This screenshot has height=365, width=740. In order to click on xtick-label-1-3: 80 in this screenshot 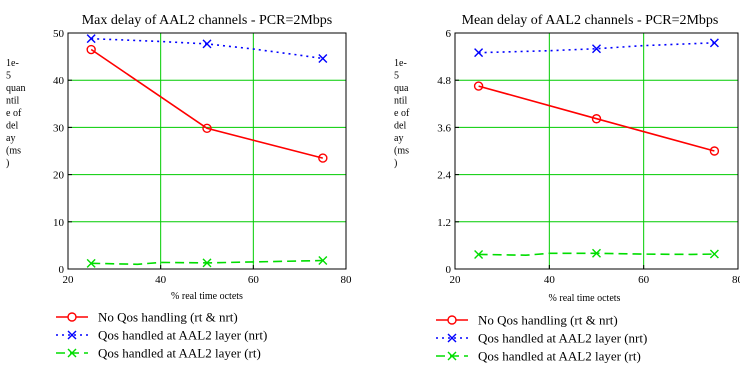, I will do `click(736, 280)`.